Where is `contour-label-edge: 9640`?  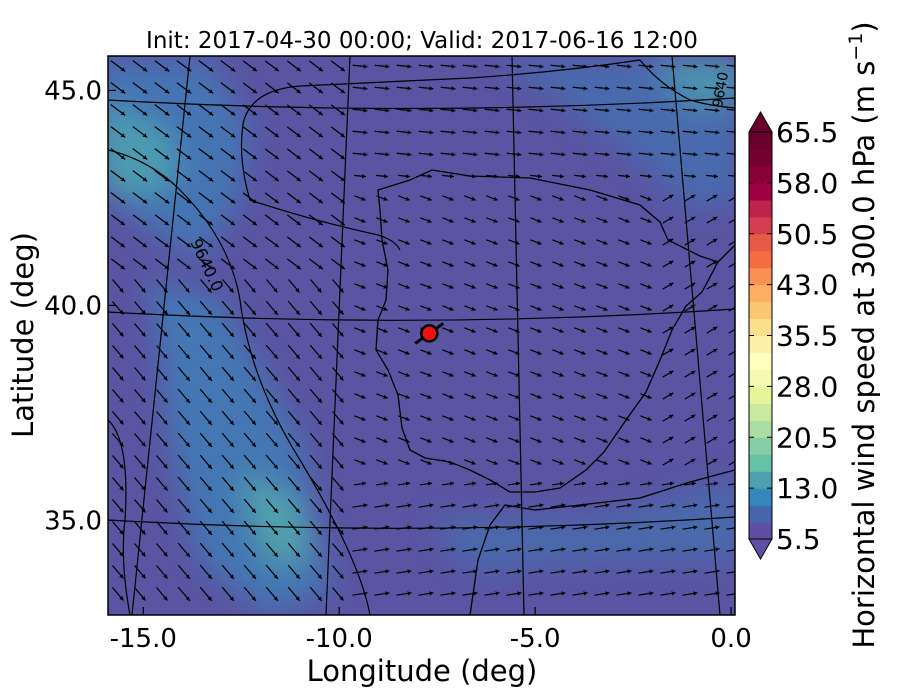
contour-label-edge: 9640 is located at coordinates (721, 90).